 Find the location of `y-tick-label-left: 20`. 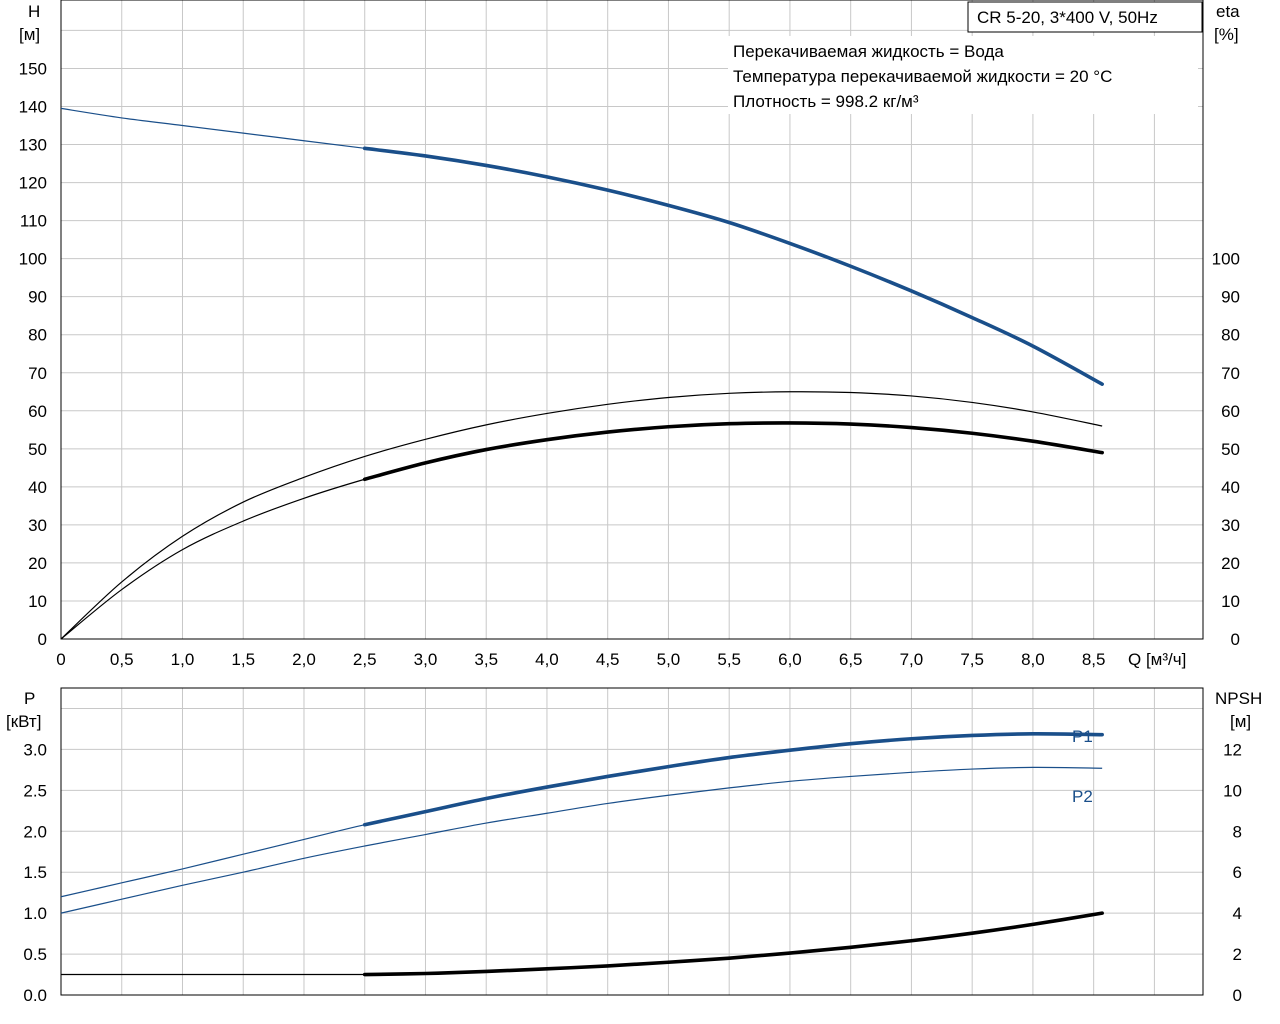

y-tick-label-left: 20 is located at coordinates (37, 563).